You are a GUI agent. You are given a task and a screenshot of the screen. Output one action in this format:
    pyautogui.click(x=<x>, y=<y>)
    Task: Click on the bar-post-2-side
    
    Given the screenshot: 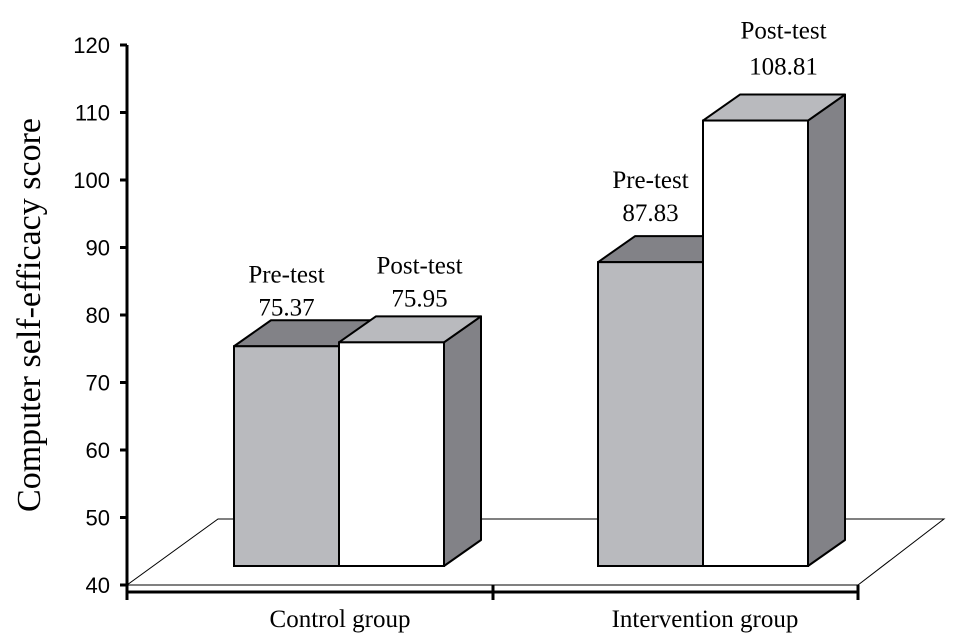 What is the action you would take?
    pyautogui.click(x=826, y=330)
    